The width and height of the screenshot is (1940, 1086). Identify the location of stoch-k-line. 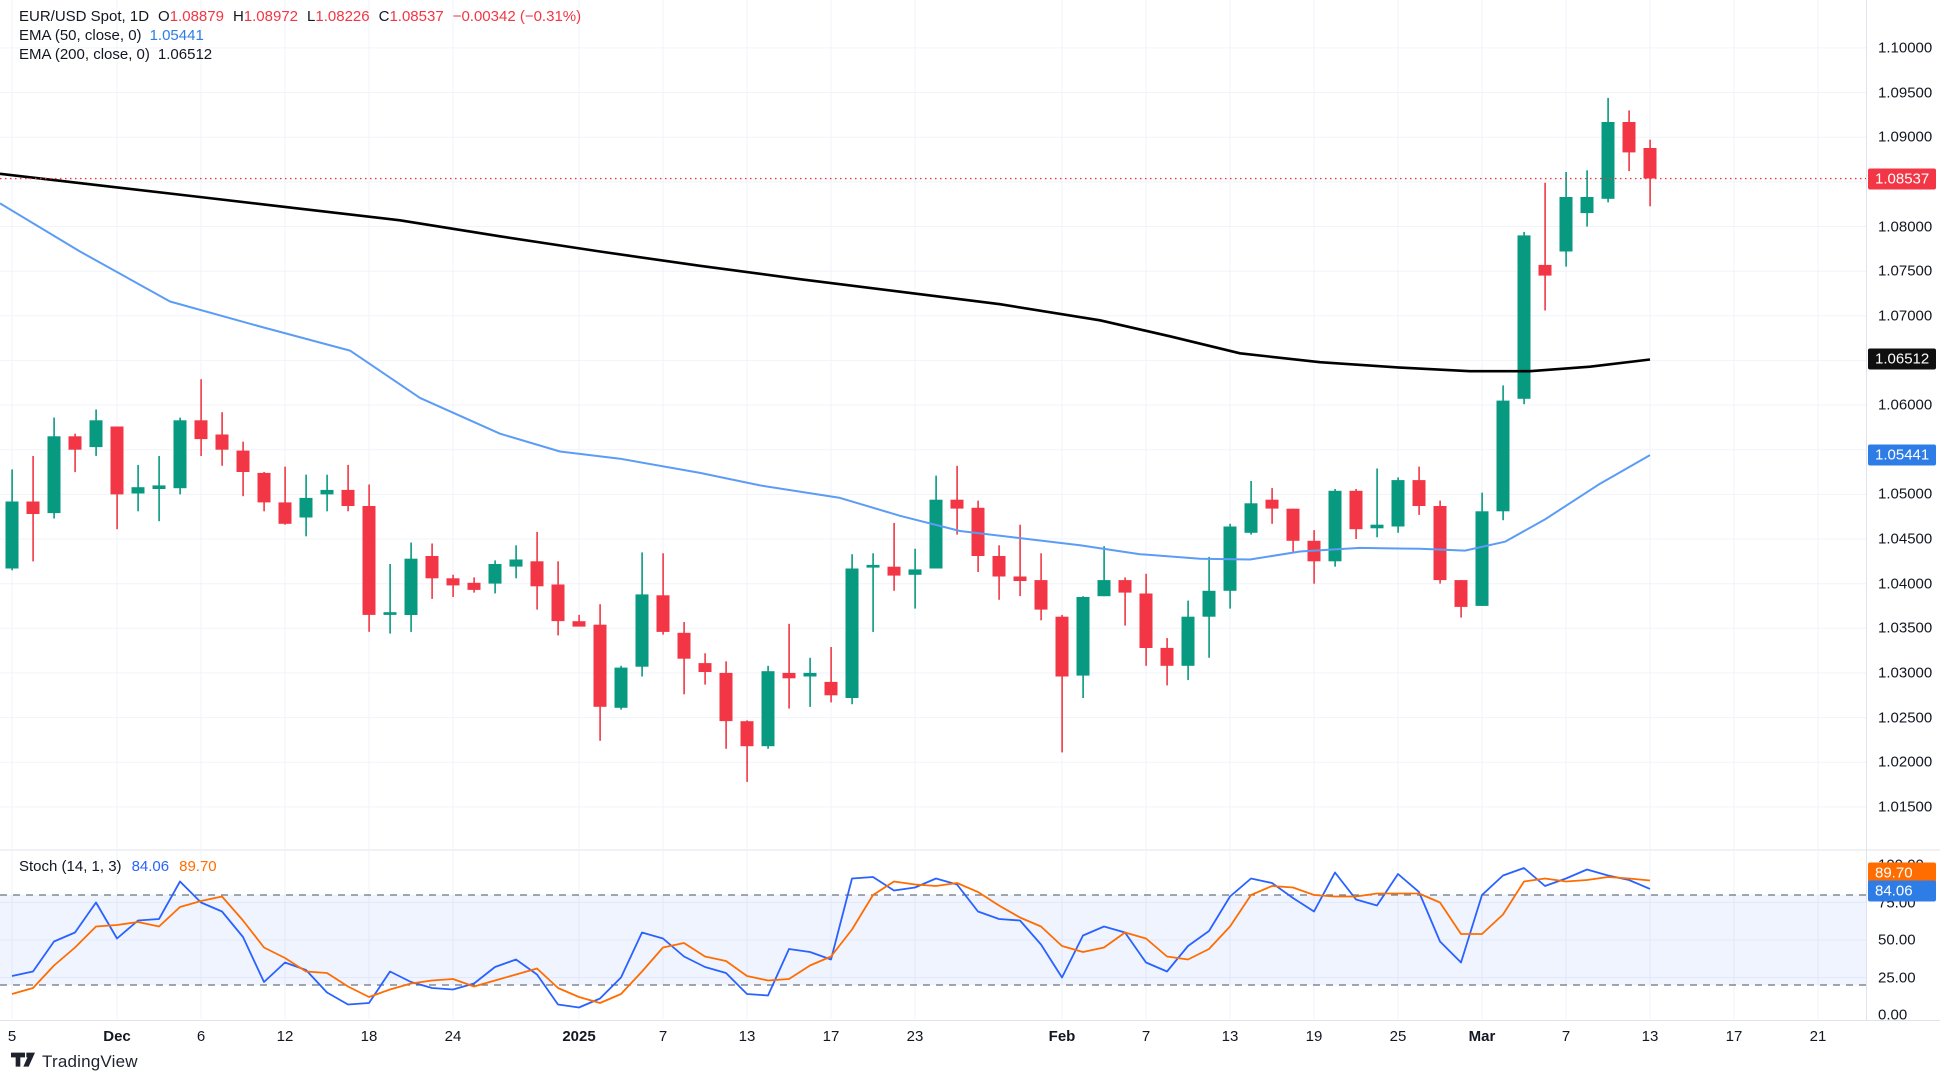
(831, 938).